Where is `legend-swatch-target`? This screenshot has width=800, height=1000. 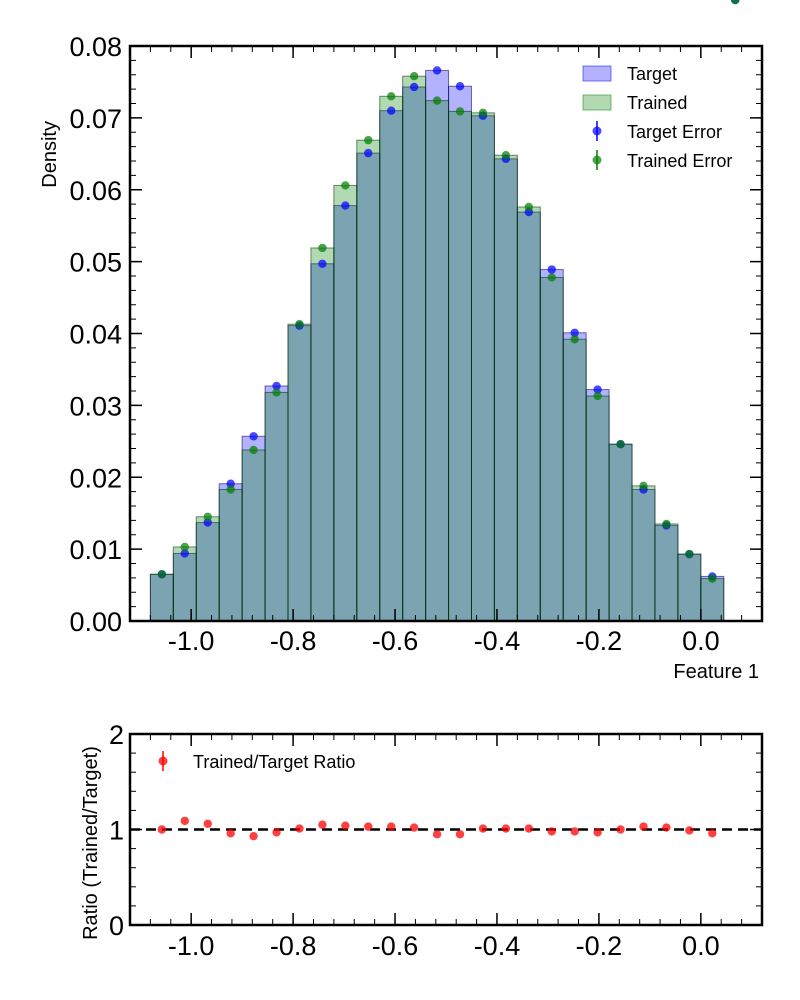 legend-swatch-target is located at coordinates (597, 73).